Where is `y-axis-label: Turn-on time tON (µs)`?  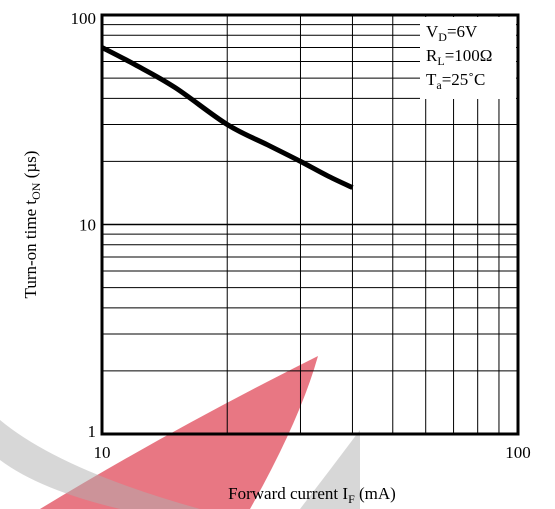
y-axis-label: Turn-on time tON (µs) is located at coordinates (32, 225).